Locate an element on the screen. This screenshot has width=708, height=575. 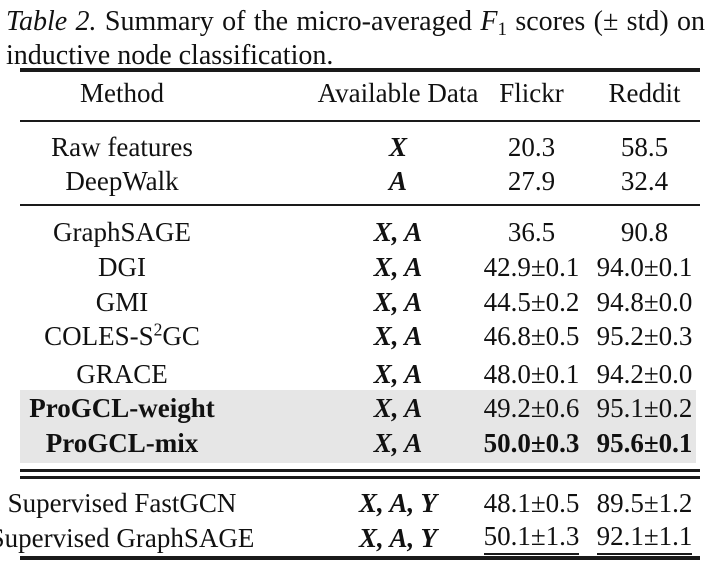
caption-f1-symbol: F1 is located at coordinates (493, 23).